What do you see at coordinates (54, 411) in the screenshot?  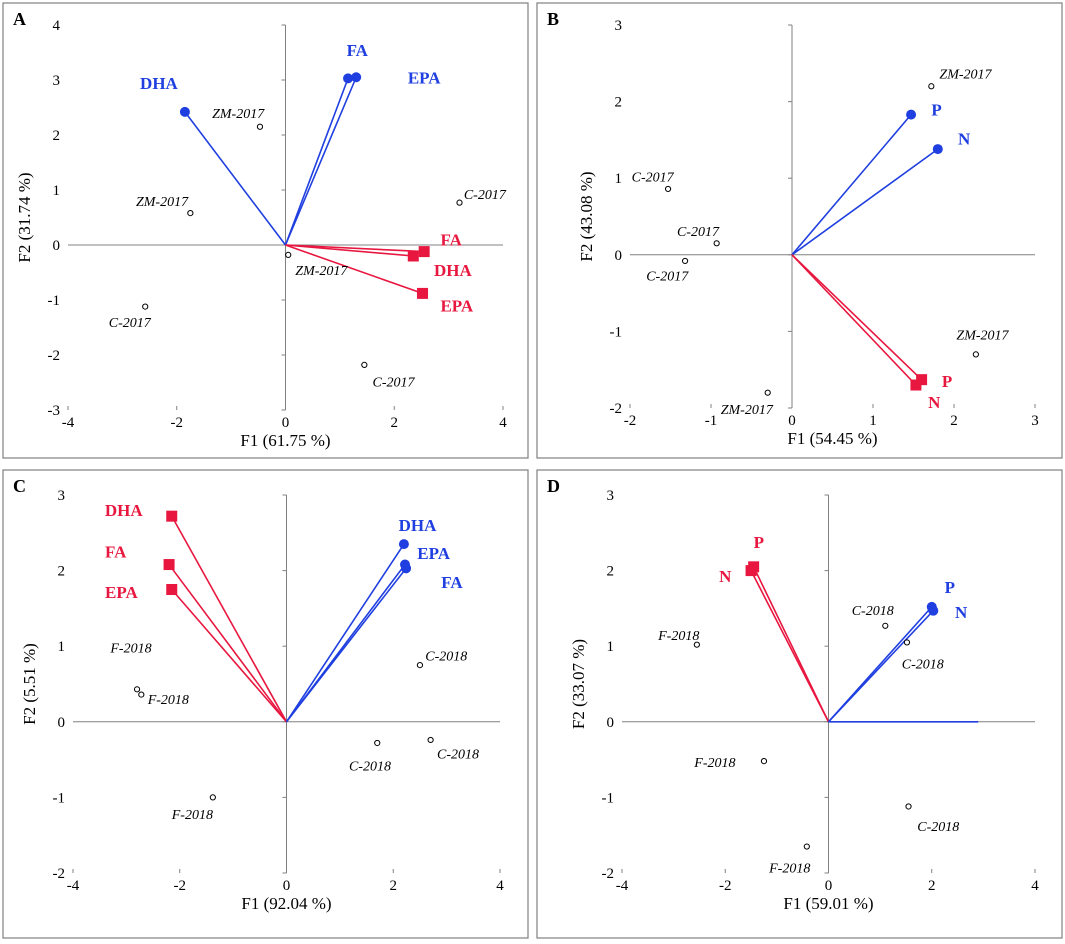 I see `y-tick-label: -3` at bounding box center [54, 411].